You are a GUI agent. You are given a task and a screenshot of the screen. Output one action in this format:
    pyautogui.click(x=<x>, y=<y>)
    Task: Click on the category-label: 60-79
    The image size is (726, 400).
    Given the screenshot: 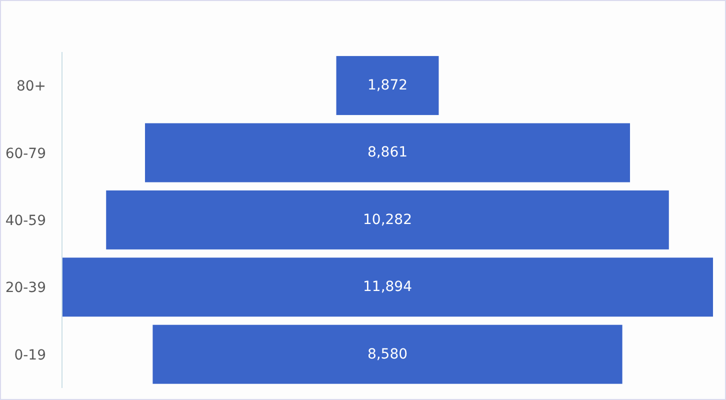 What is the action you would take?
    pyautogui.click(x=25, y=154)
    